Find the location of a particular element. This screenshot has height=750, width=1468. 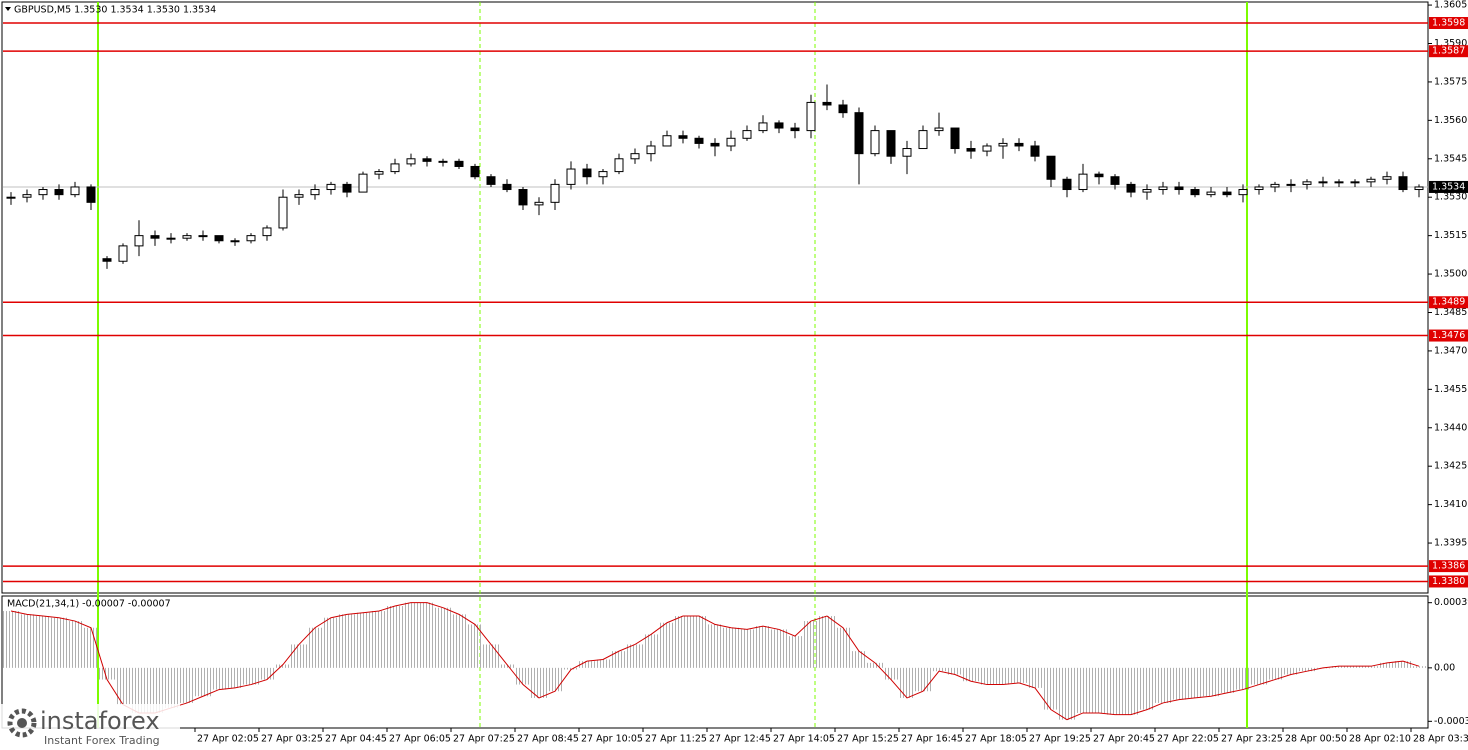

x-tick-label: 27 Apr 10:05 is located at coordinates (612, 739).